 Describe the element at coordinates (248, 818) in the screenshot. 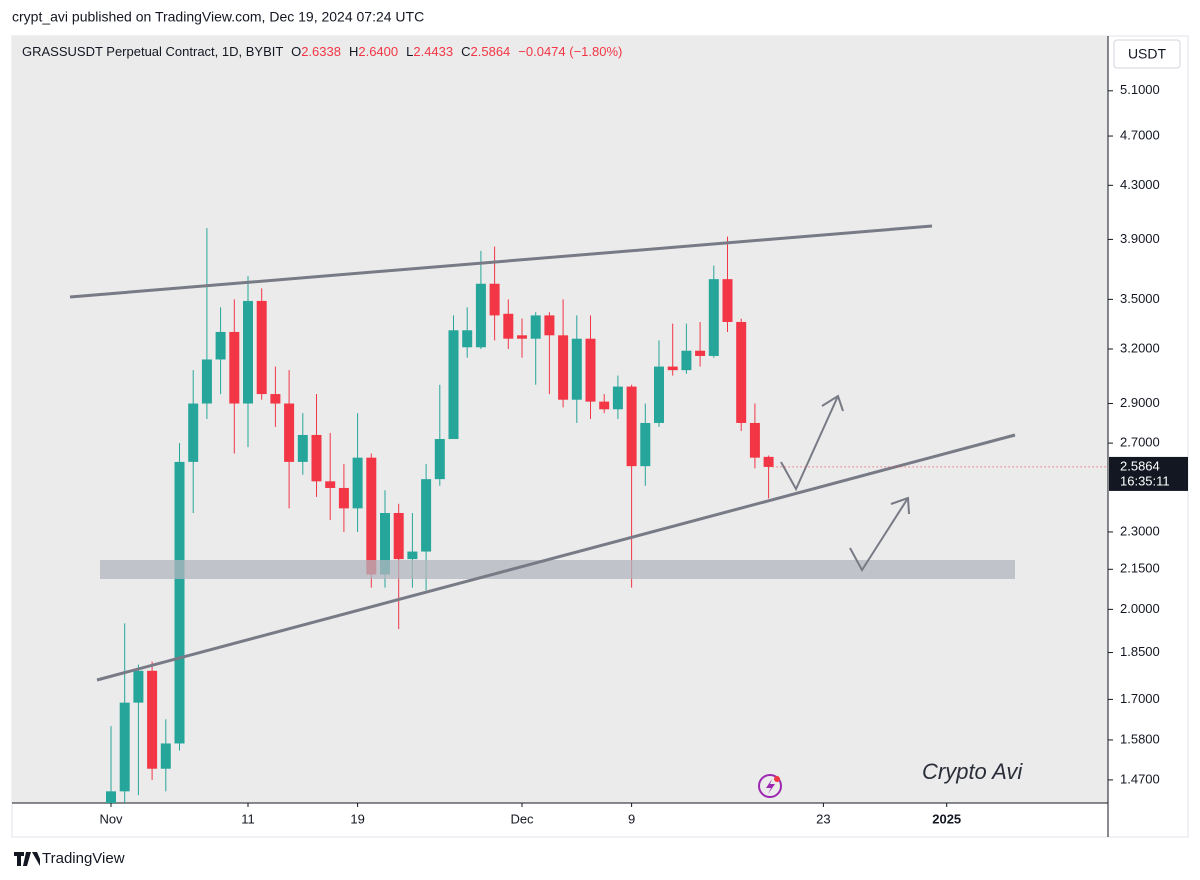

I see `x-tick-label: 11` at that location.